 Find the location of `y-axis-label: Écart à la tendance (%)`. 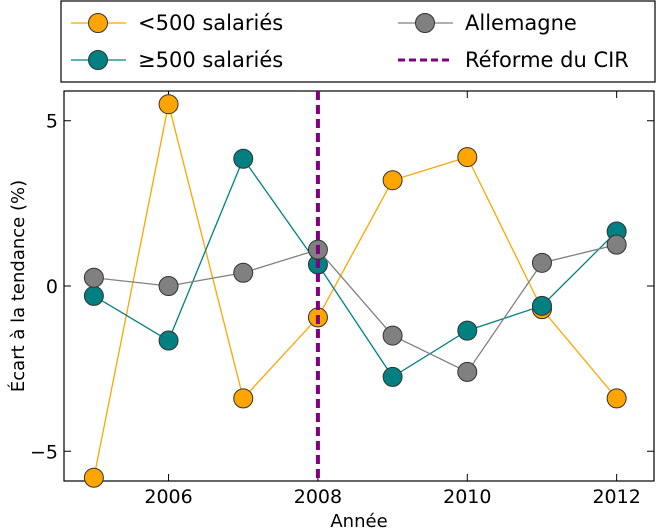

y-axis-label: Écart à la tendance (%) is located at coordinates (18, 286).